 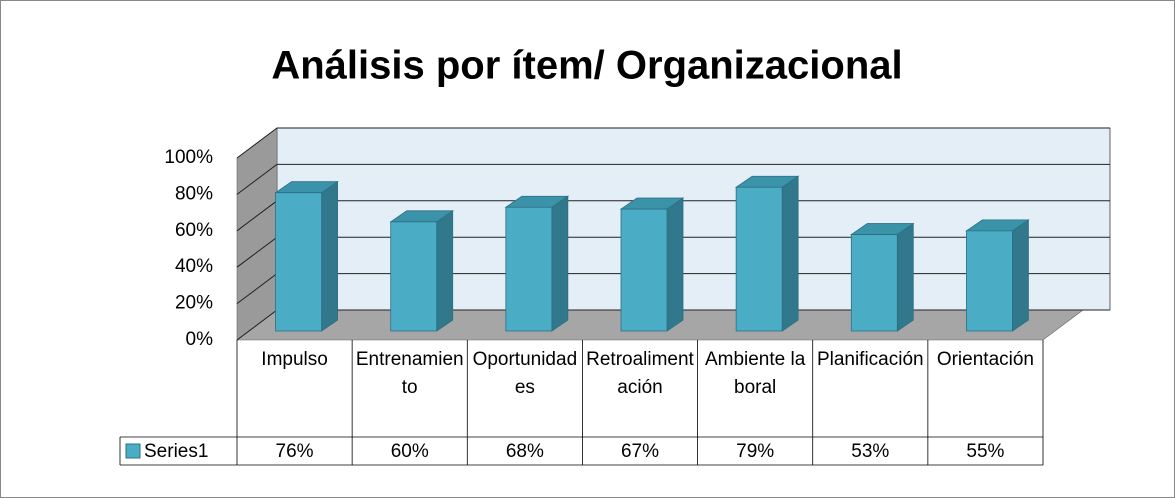 I want to click on value-label: 55%, so click(x=985, y=451).